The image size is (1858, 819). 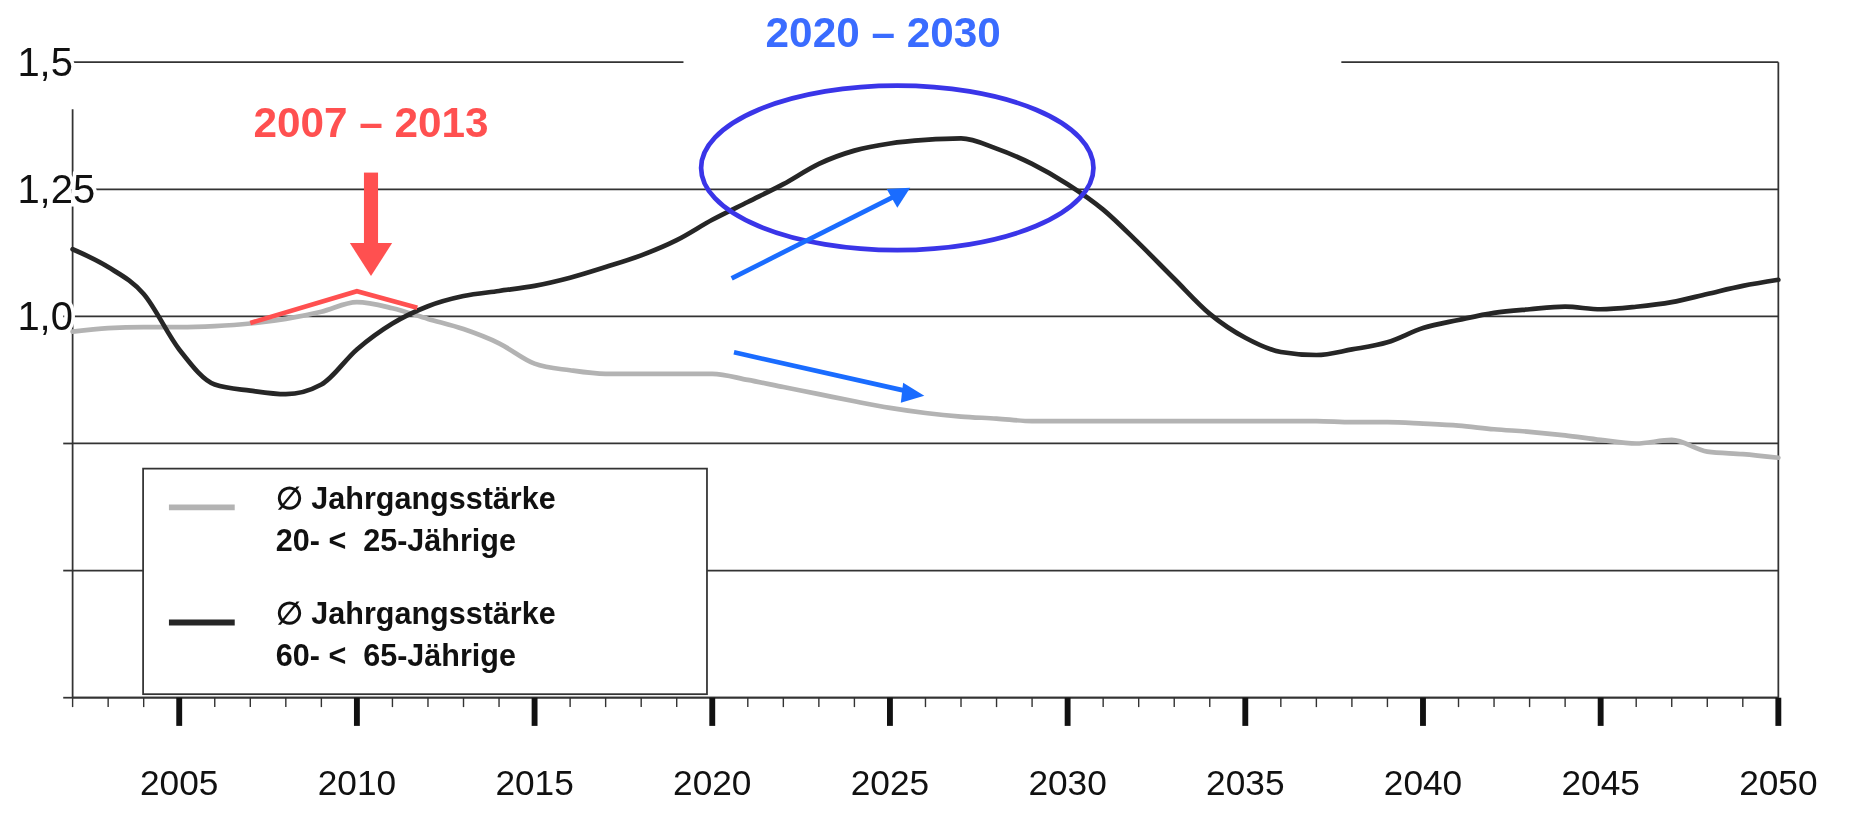 I want to click on x-tick-label: 2035, so click(x=1245, y=783).